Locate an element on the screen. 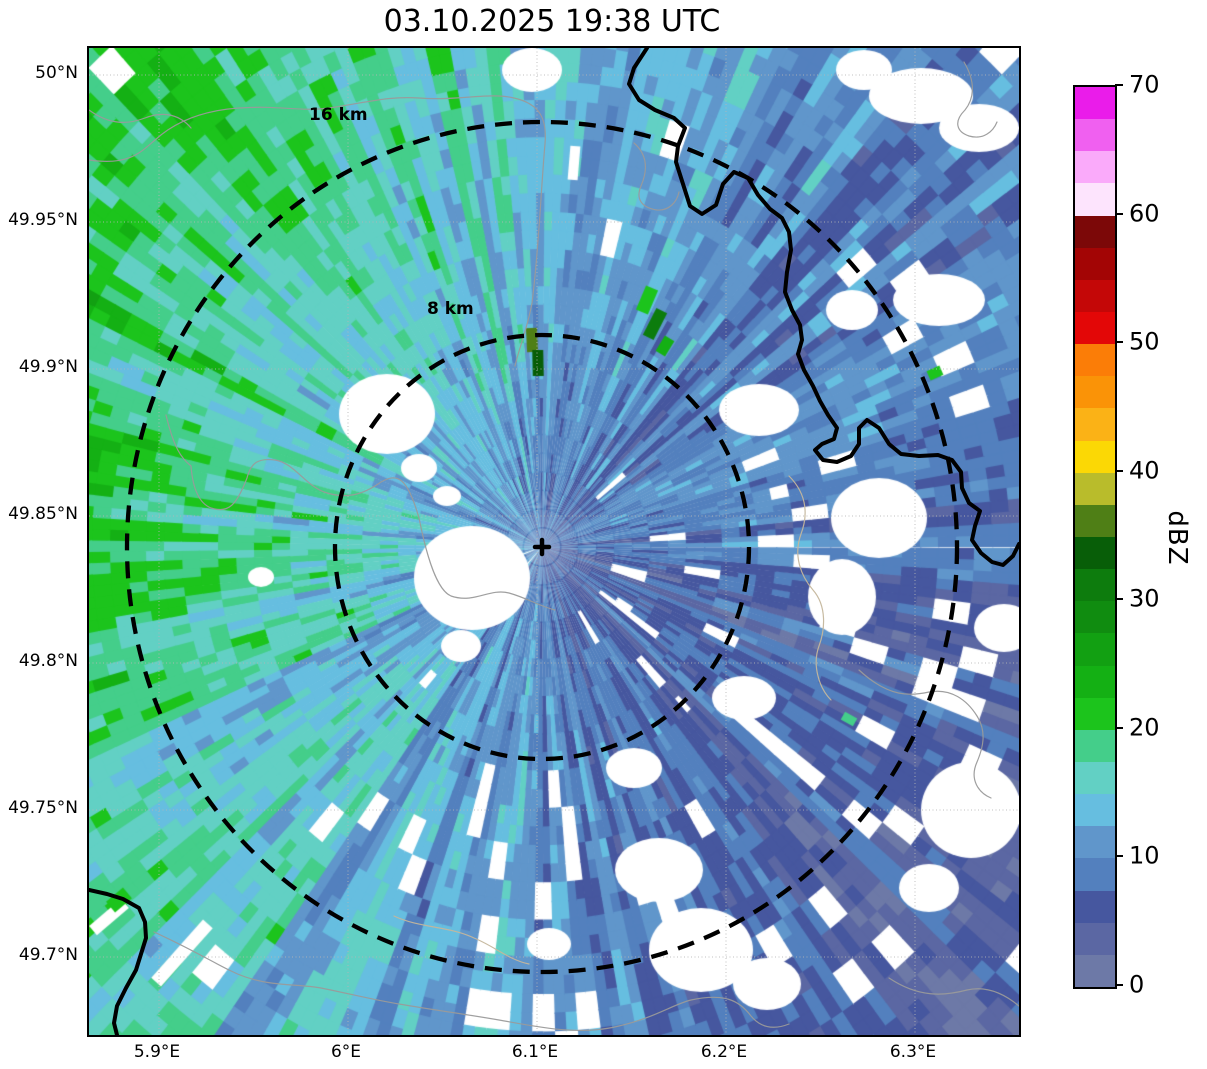  colorbar-tick-label: 0 is located at coordinates (1137, 984).